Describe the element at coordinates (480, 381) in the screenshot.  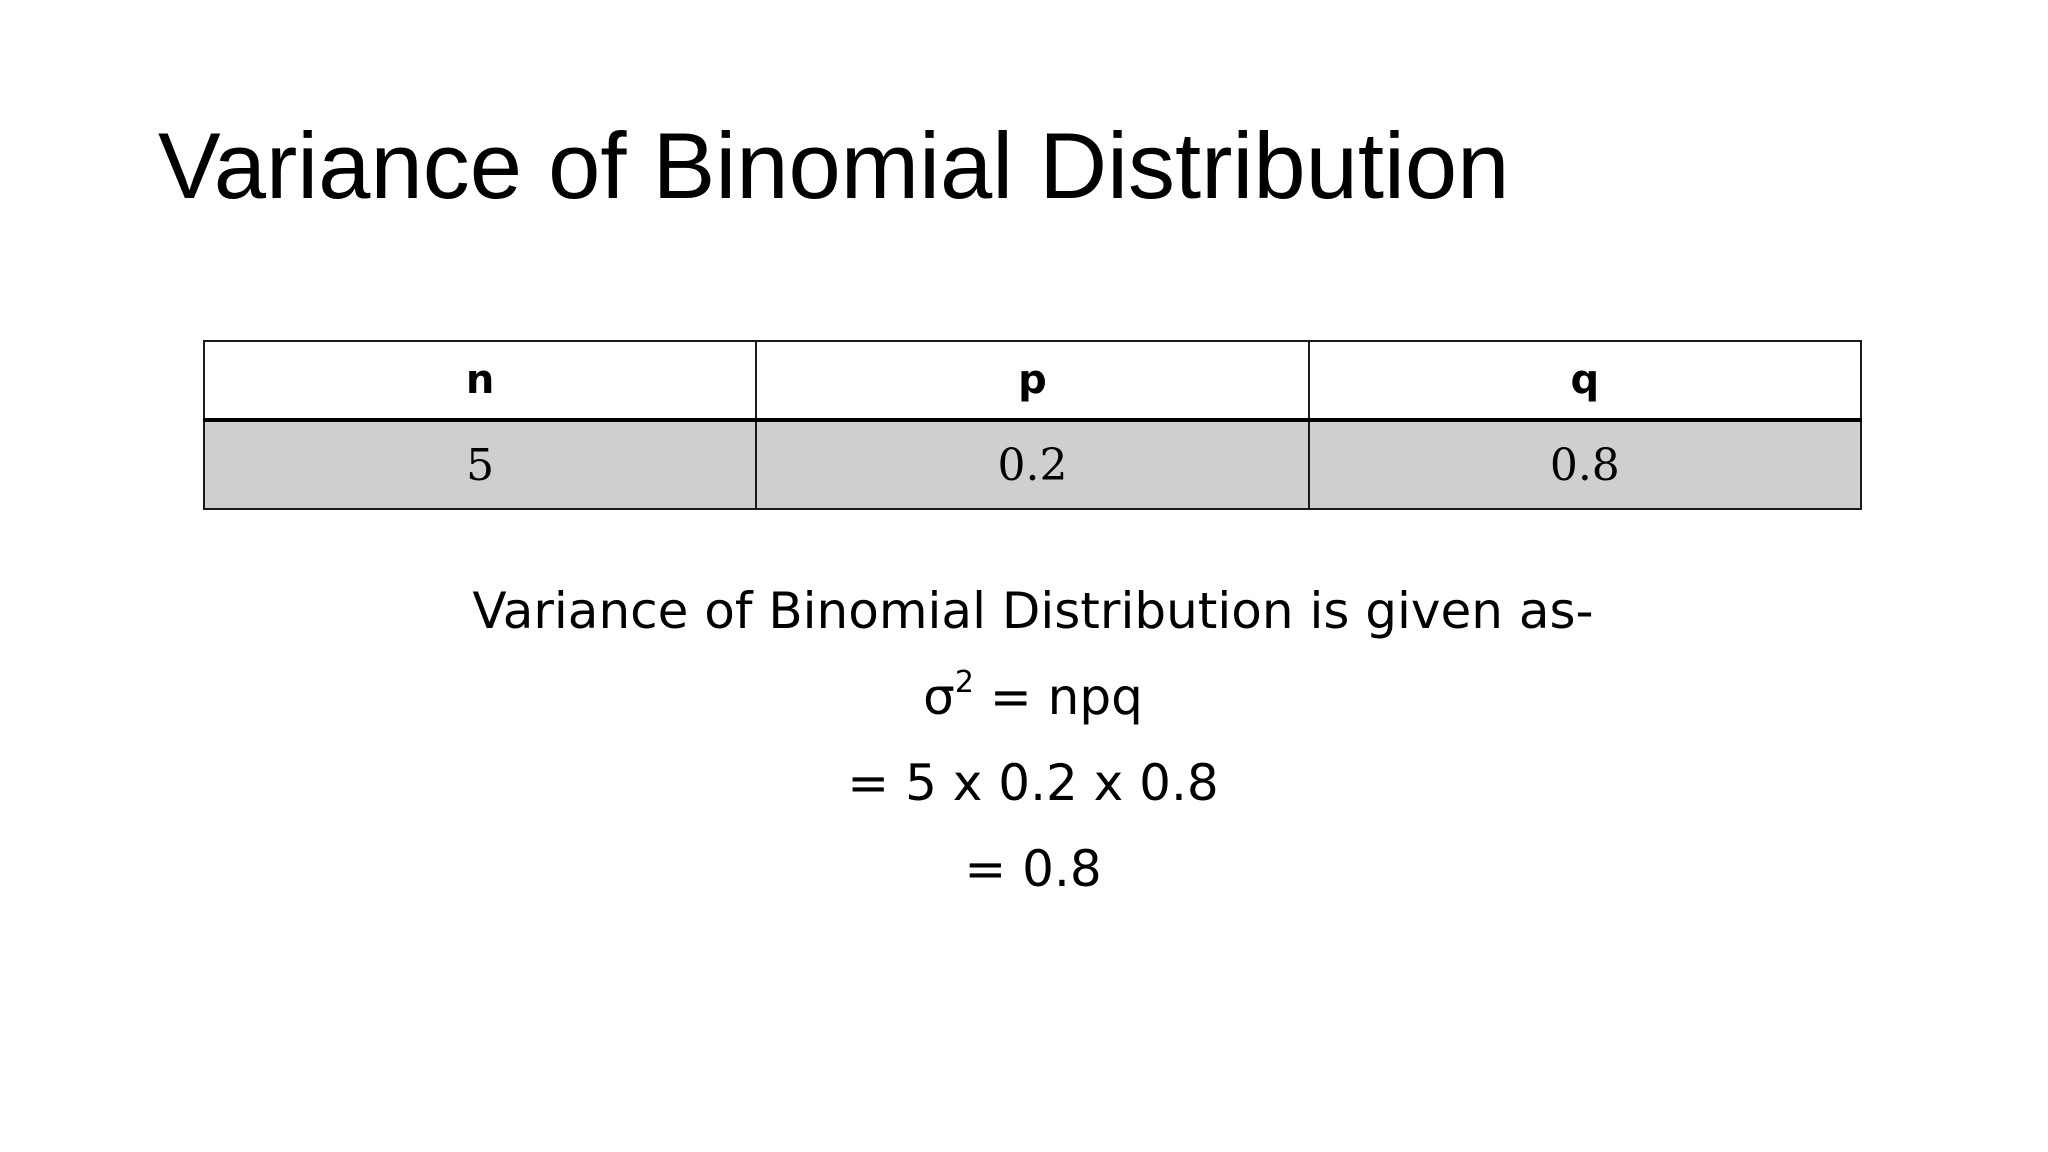
I see `header-n: n` at that location.